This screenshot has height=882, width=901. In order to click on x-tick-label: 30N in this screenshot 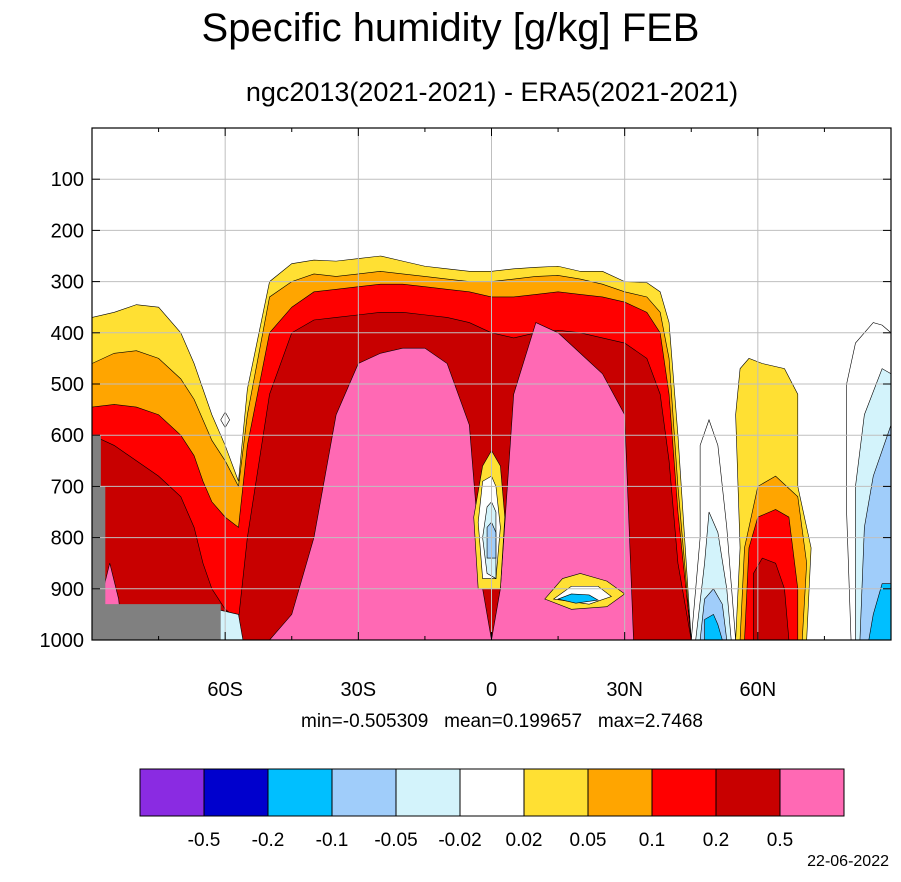, I will do `click(624, 690)`.